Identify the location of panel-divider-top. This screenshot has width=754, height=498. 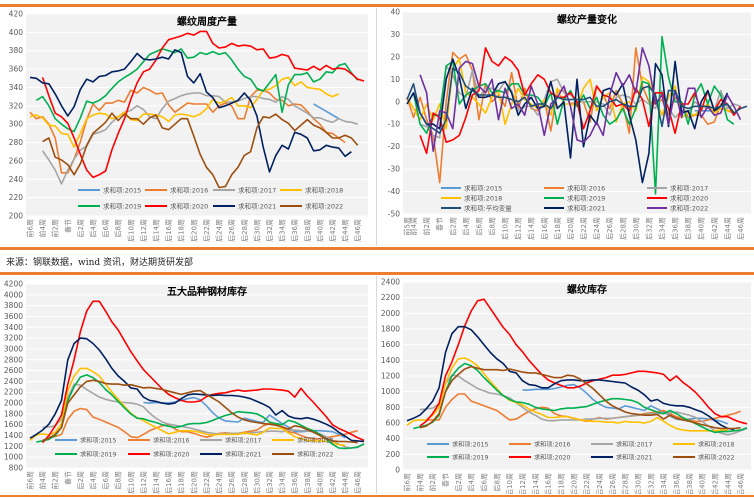
(376, 127).